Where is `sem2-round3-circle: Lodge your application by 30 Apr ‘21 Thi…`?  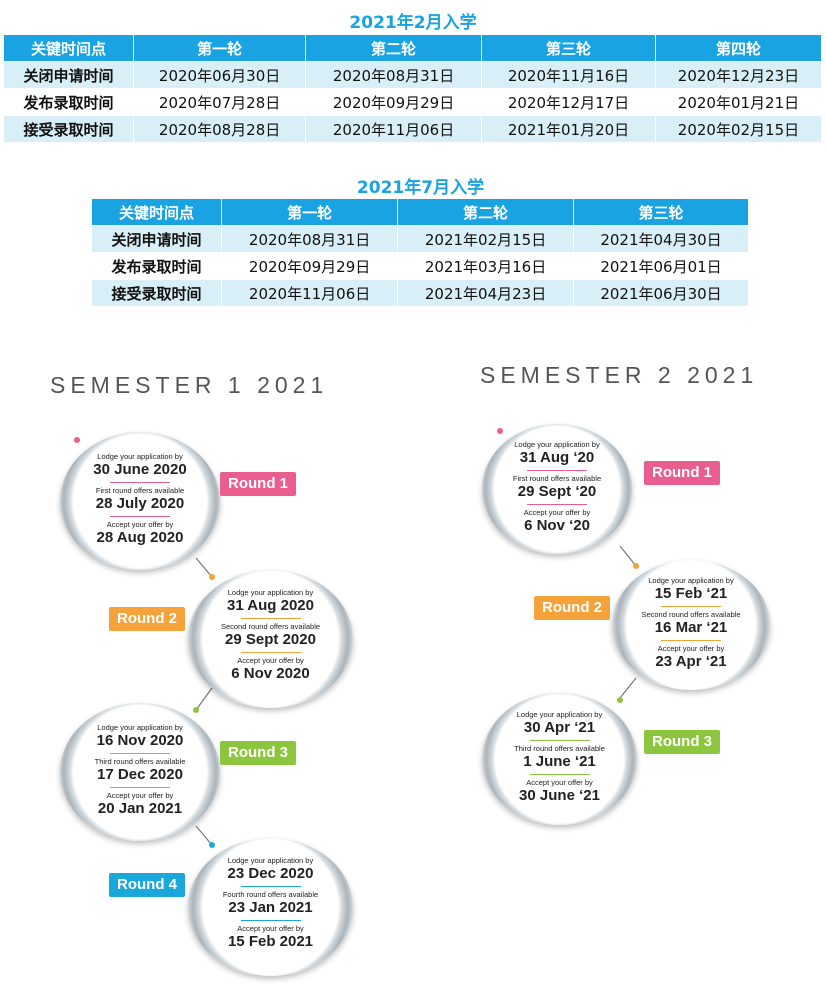 sem2-round3-circle: Lodge your application by 30 Apr ‘21 Thi… is located at coordinates (559, 759).